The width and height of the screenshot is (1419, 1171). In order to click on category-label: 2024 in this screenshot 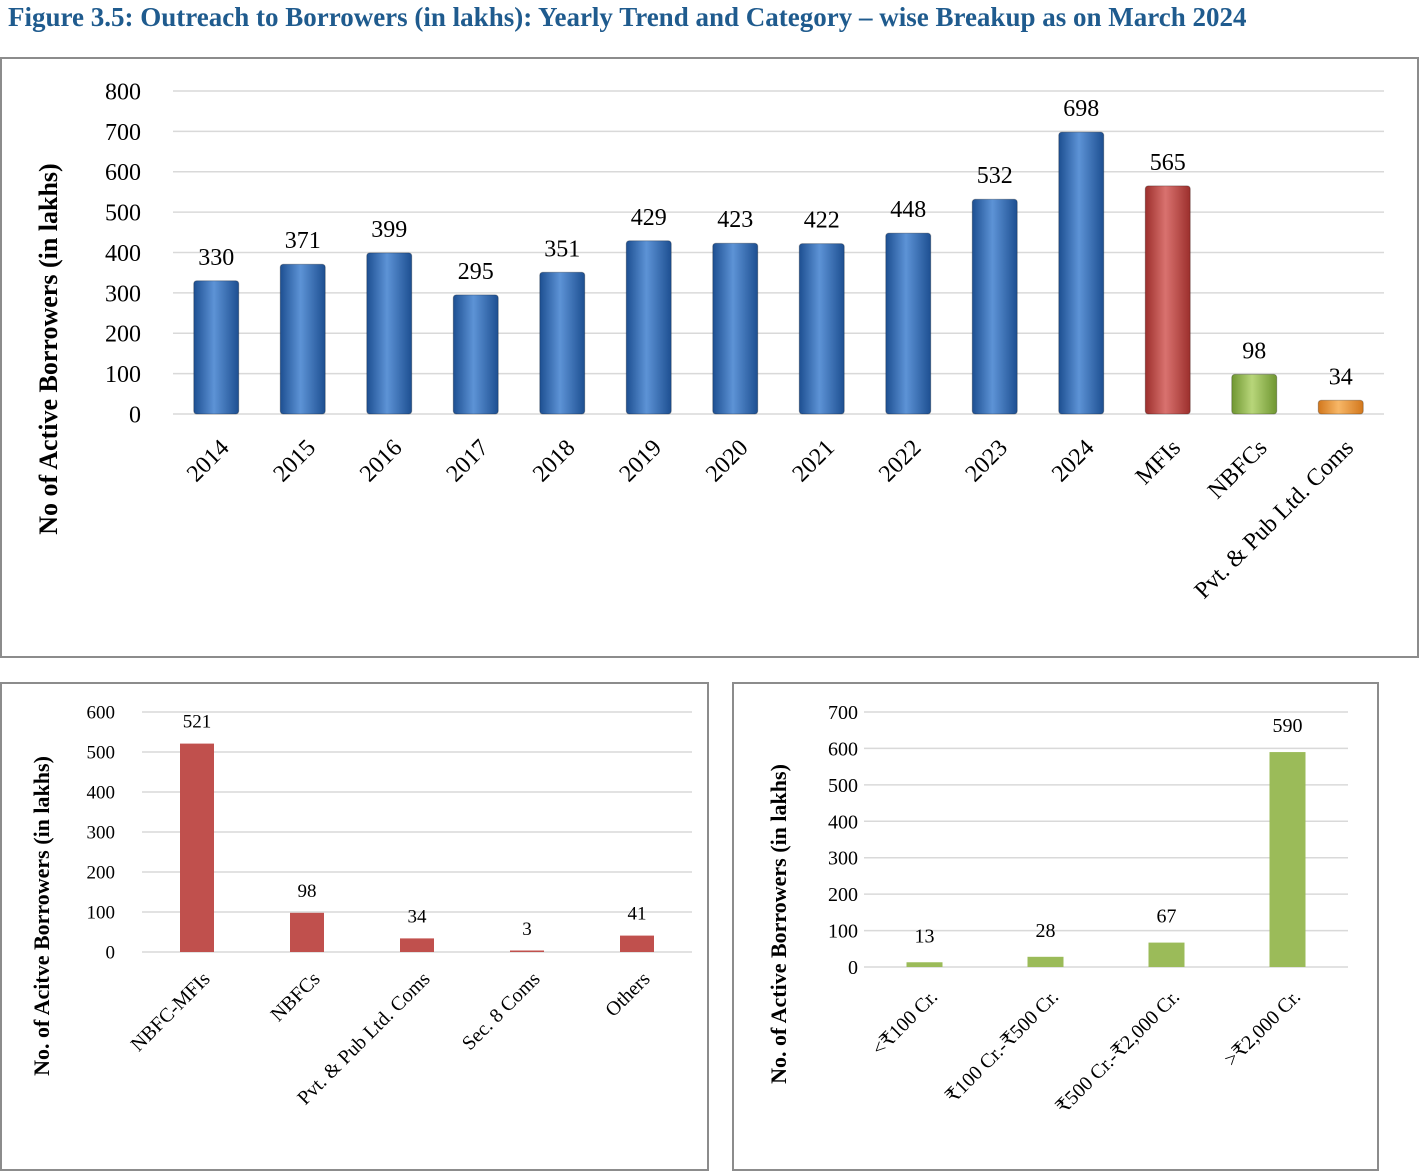, I will do `click(1073, 461)`.